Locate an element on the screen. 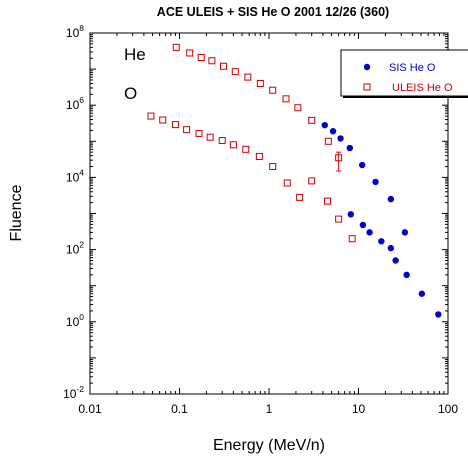 The image size is (468, 461). y-tick-label: 10⁶ is located at coordinates (75, 103).